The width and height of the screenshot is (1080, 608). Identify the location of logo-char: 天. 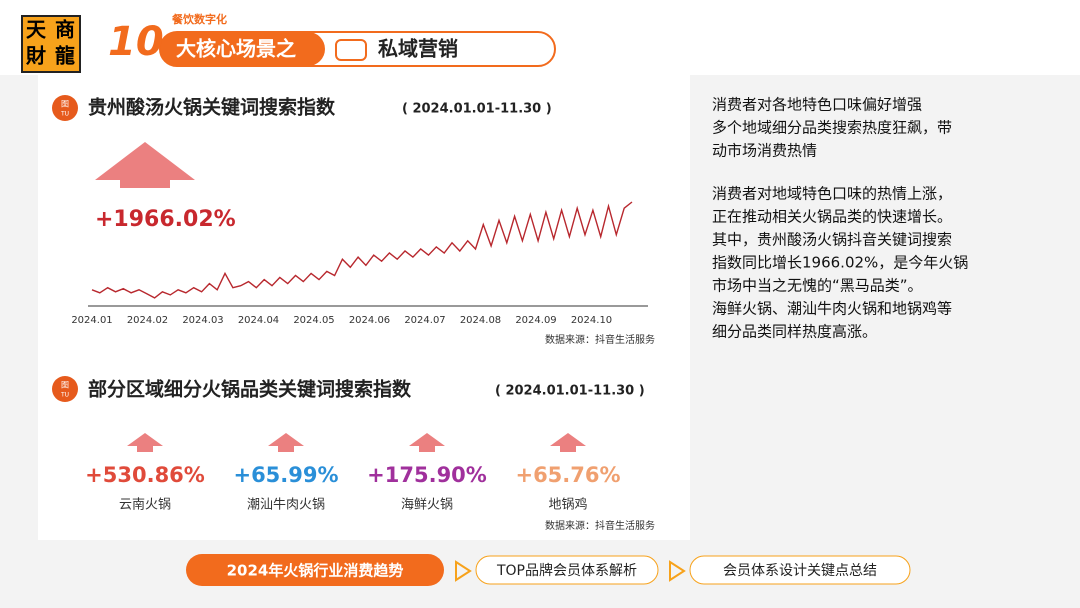
(36, 30).